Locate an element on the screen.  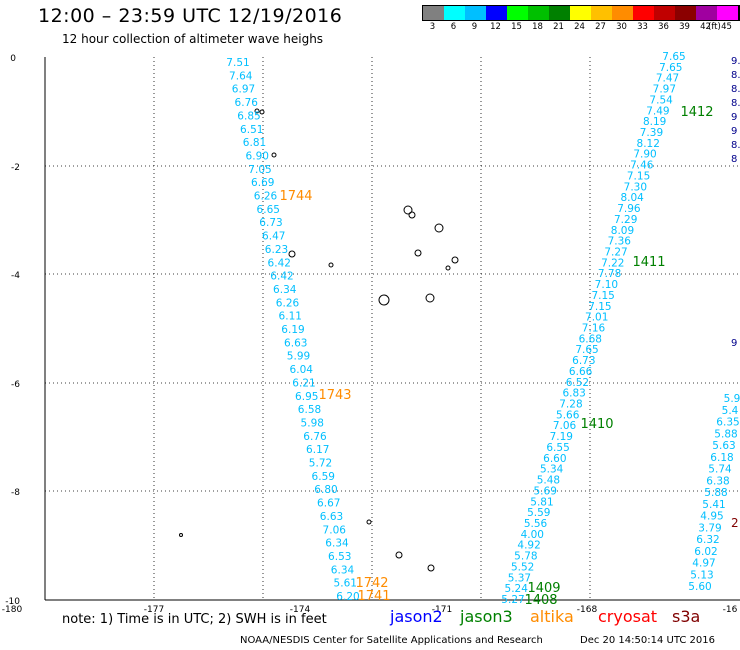
swh-value-jason3: 7.29 is located at coordinates (625, 220).